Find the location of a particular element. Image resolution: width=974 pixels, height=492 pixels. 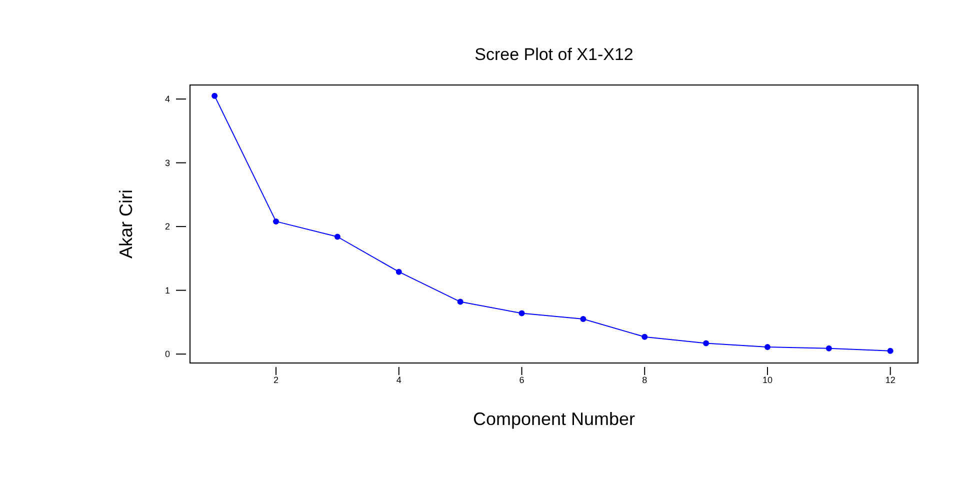

y-tick-label: 4 is located at coordinates (167, 99).